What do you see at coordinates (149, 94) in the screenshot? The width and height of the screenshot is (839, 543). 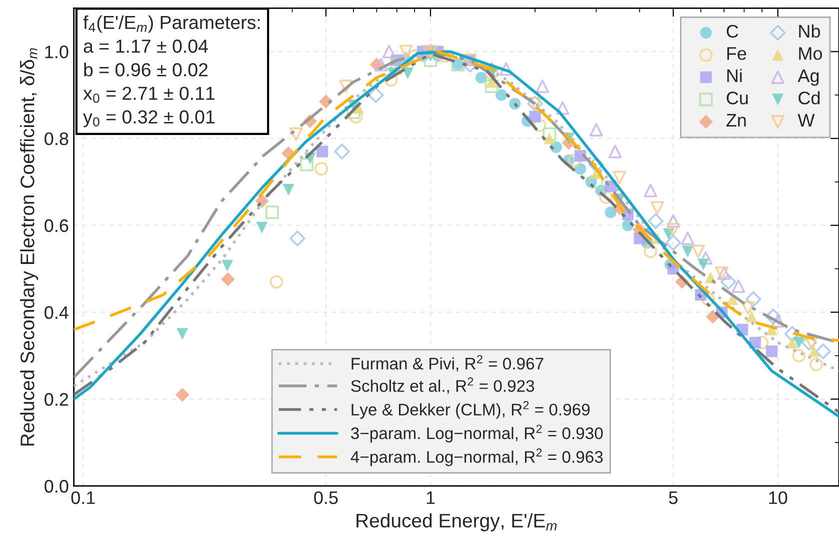 I see `annotation: x$_{0}$ = 2.71 ± 0.11` at bounding box center [149, 94].